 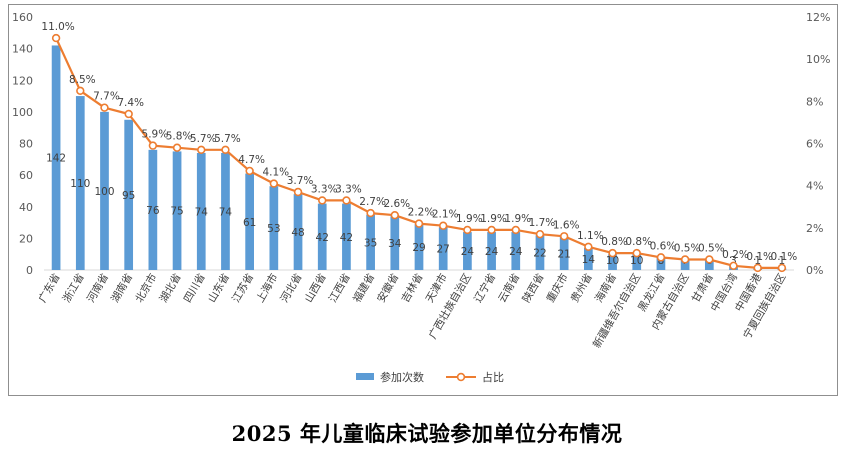 What do you see at coordinates (291, 288) in the screenshot?
I see `category-label: 河北省` at bounding box center [291, 288].